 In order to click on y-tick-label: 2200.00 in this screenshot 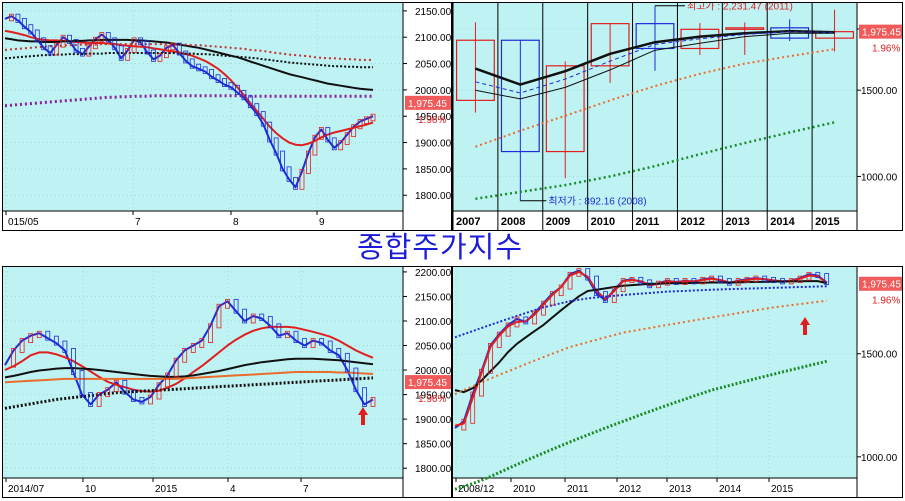, I will do `click(433, 273)`.